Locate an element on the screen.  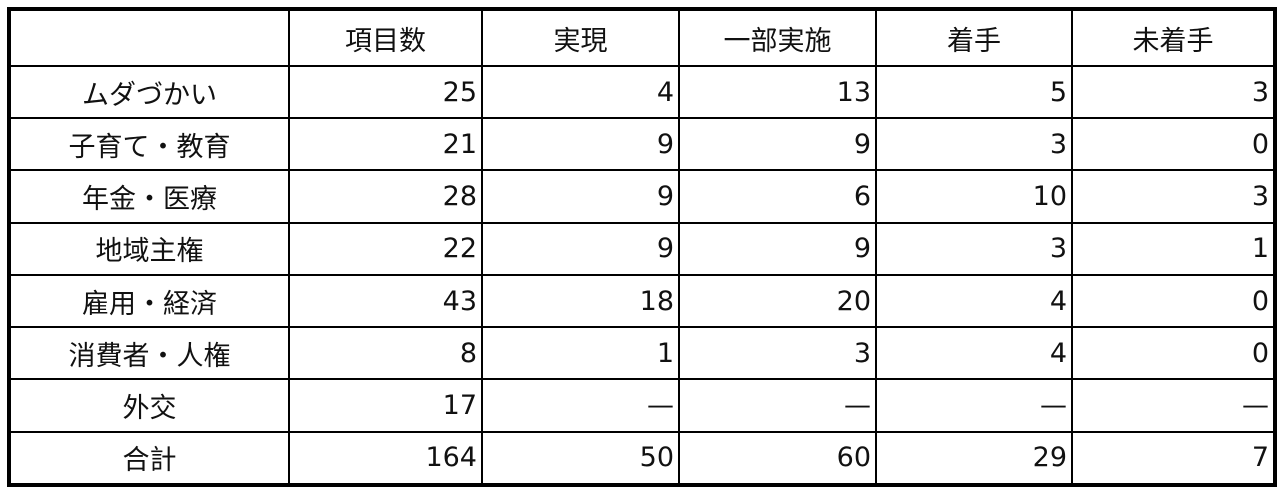
header-started: 着手 is located at coordinates (974, 37).